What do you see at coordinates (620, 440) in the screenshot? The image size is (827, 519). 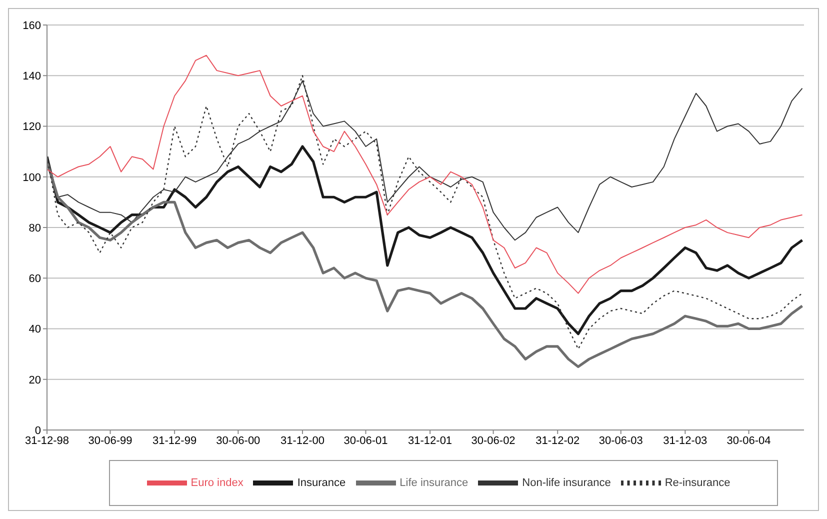 I see `x-tick-label: 30-06-03` at bounding box center [620, 440].